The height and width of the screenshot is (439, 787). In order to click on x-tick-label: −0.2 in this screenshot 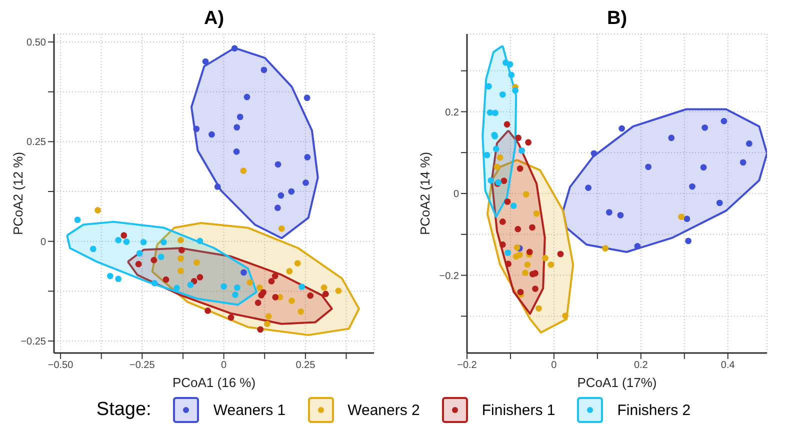, I will do `click(467, 366)`.